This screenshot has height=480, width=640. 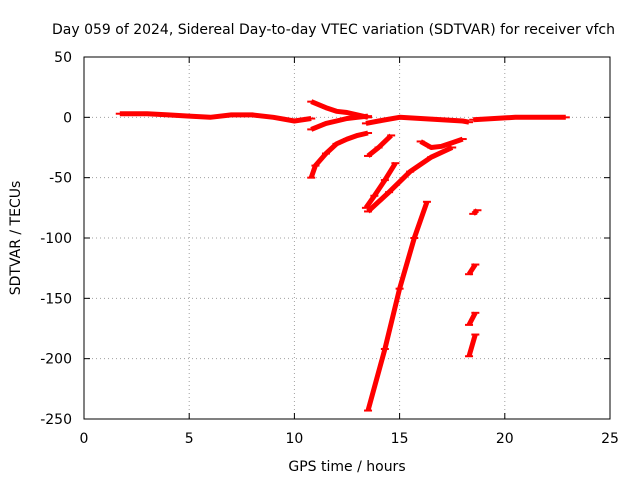 What do you see at coordinates (505, 439) in the screenshot?
I see `x-tick-label: 20` at bounding box center [505, 439].